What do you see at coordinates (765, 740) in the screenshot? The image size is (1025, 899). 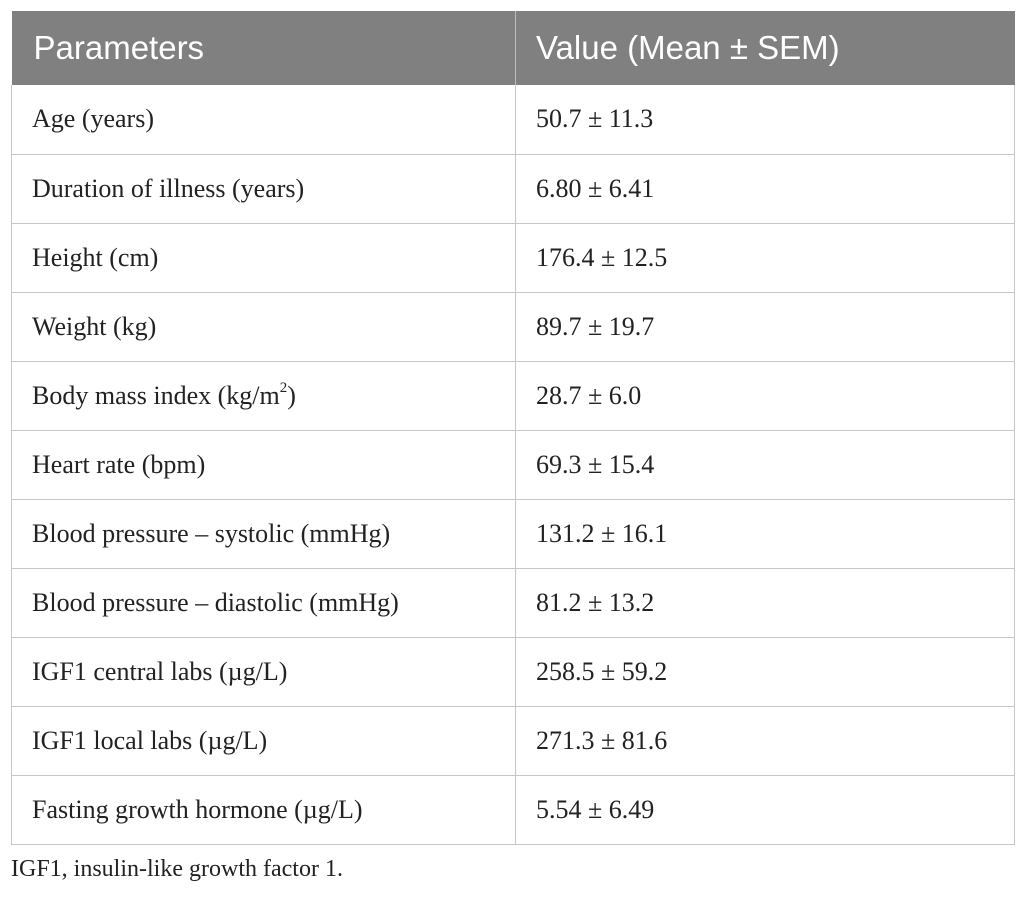 I see `row-value: 271.3 ± 81.6` at bounding box center [765, 740].